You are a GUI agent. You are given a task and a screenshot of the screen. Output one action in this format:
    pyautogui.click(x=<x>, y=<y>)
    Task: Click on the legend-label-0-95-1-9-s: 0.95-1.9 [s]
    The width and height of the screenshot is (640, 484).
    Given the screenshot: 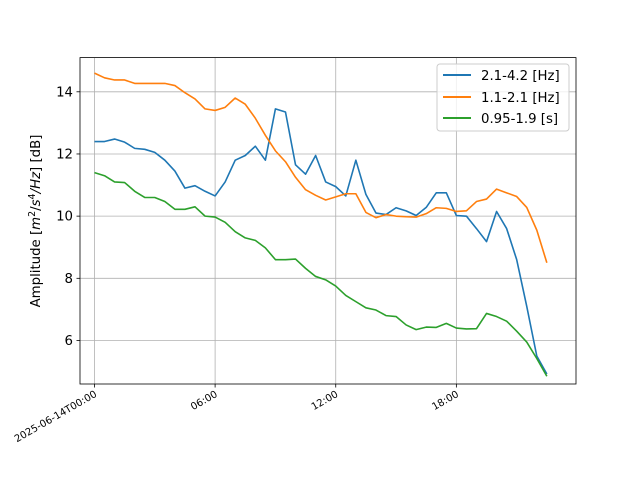 What is the action you would take?
    pyautogui.click(x=519, y=119)
    